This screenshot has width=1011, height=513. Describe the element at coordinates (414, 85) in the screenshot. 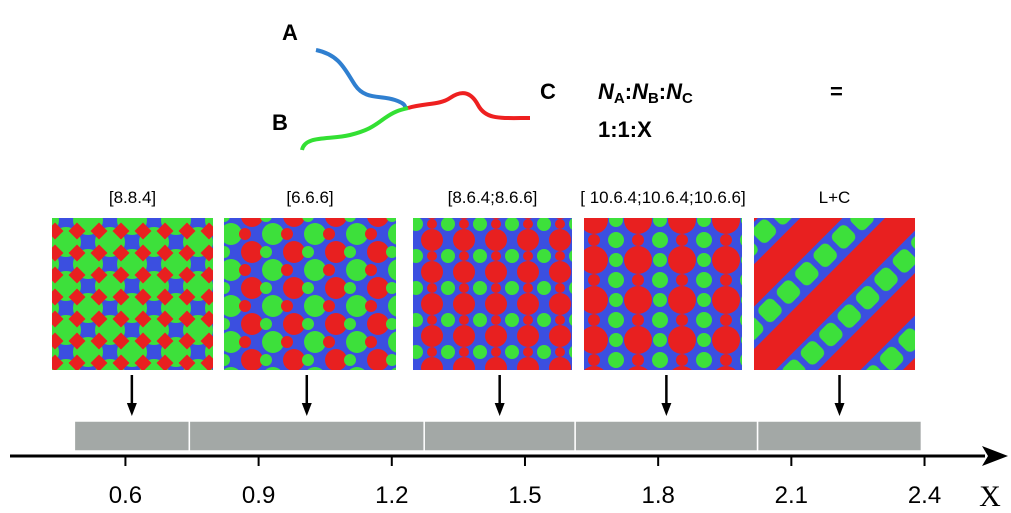

I see `molecule: A B C` at that location.